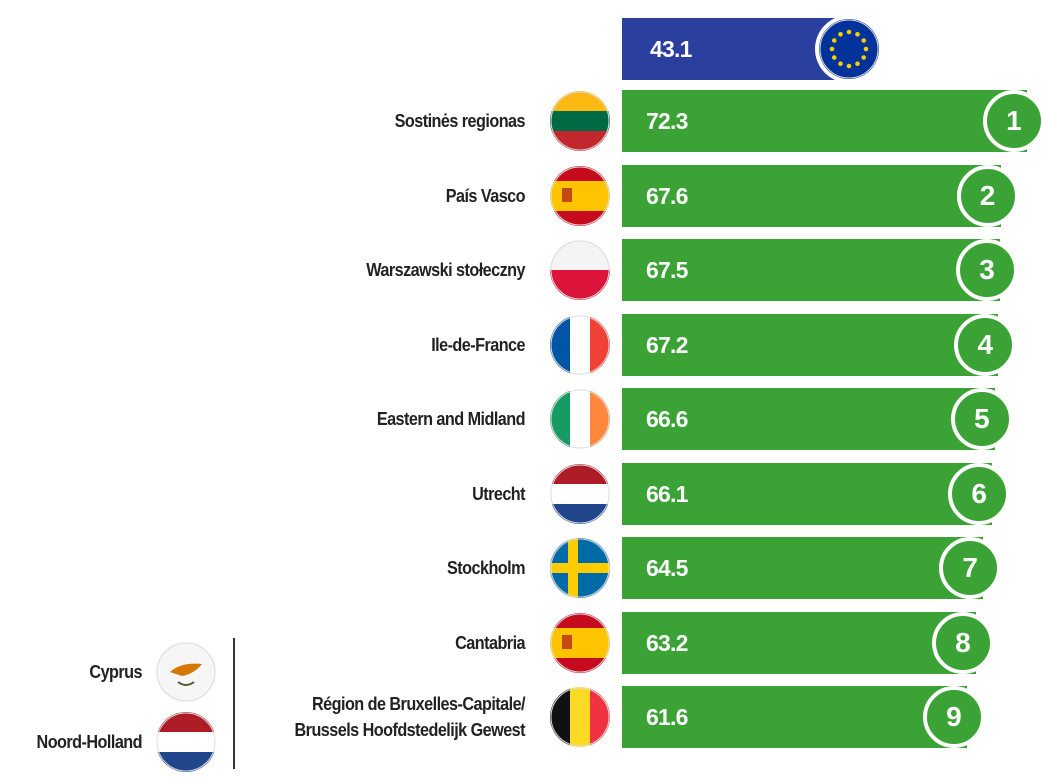 This screenshot has width=1042, height=777. Describe the element at coordinates (486, 568) in the screenshot. I see `region-label: Stockholm` at that location.